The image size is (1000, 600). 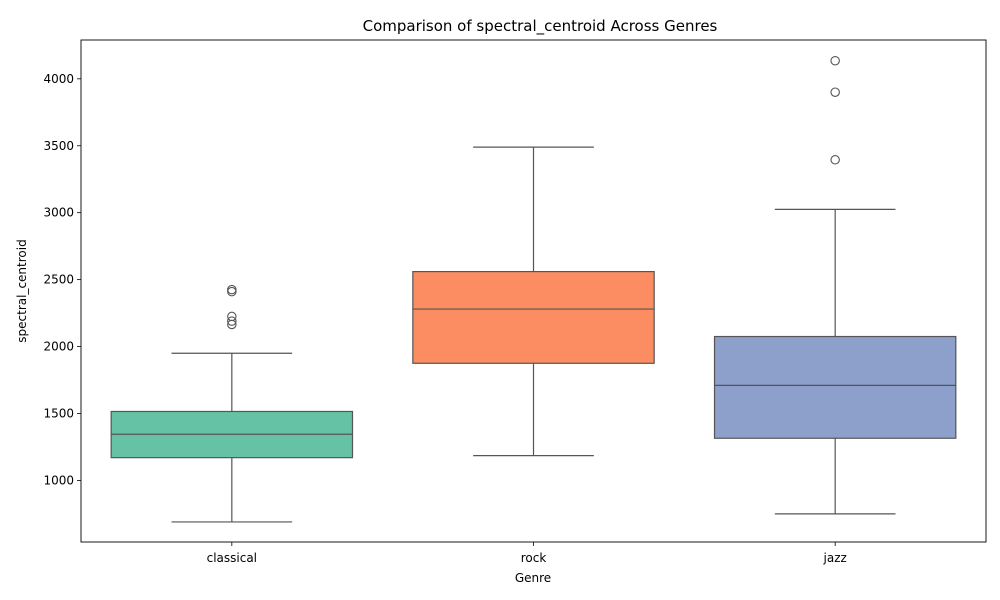 What do you see at coordinates (22, 290) in the screenshot?
I see `y-axis-label: spectral_centroid` at bounding box center [22, 290].